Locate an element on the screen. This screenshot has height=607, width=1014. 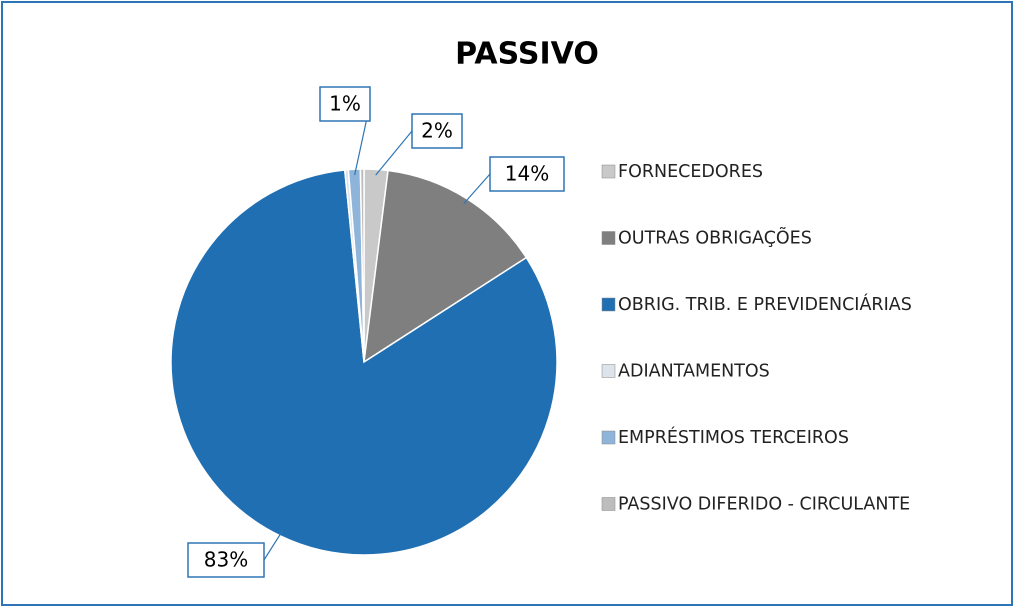
legend-label: OBRIG. TRIB. E PREVIDENCIÁRIAS is located at coordinates (765, 304).